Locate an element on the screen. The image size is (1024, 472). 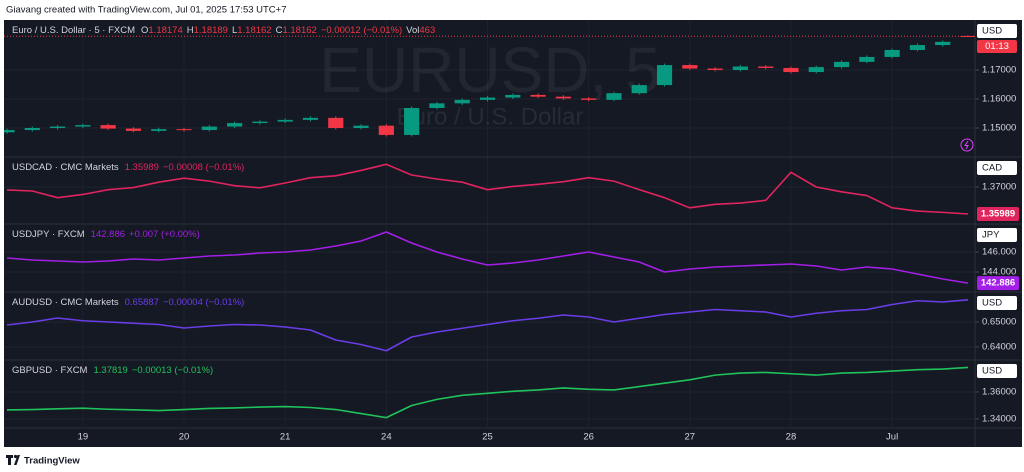
last-price-tag is located at coordinates (998, 283).